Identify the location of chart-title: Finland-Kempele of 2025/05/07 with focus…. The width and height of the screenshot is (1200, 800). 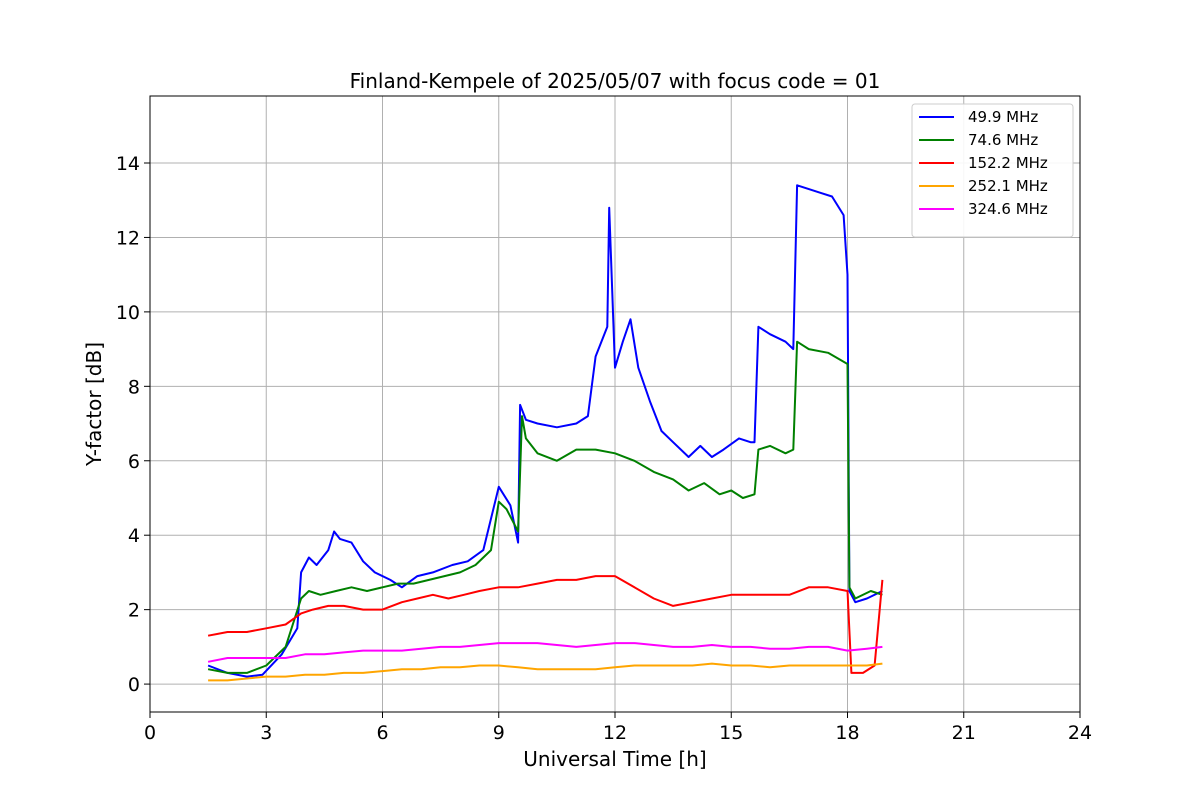
(615, 81).